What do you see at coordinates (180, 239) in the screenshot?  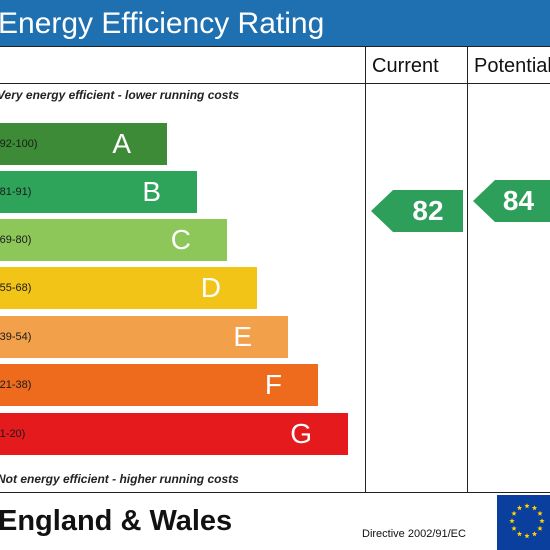 I see `band-c-letter: C` at bounding box center [180, 239].